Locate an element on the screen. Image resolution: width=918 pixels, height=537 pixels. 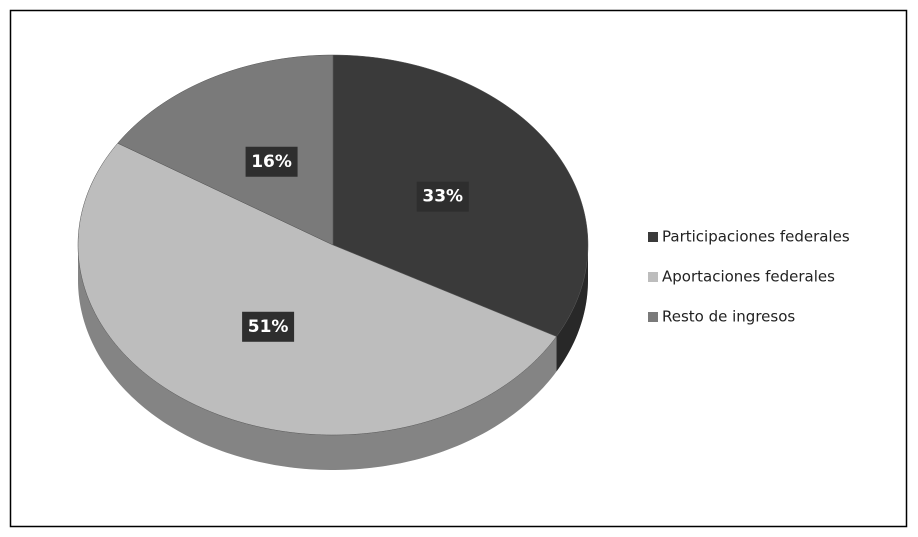
data-label: 33% is located at coordinates (442, 197).